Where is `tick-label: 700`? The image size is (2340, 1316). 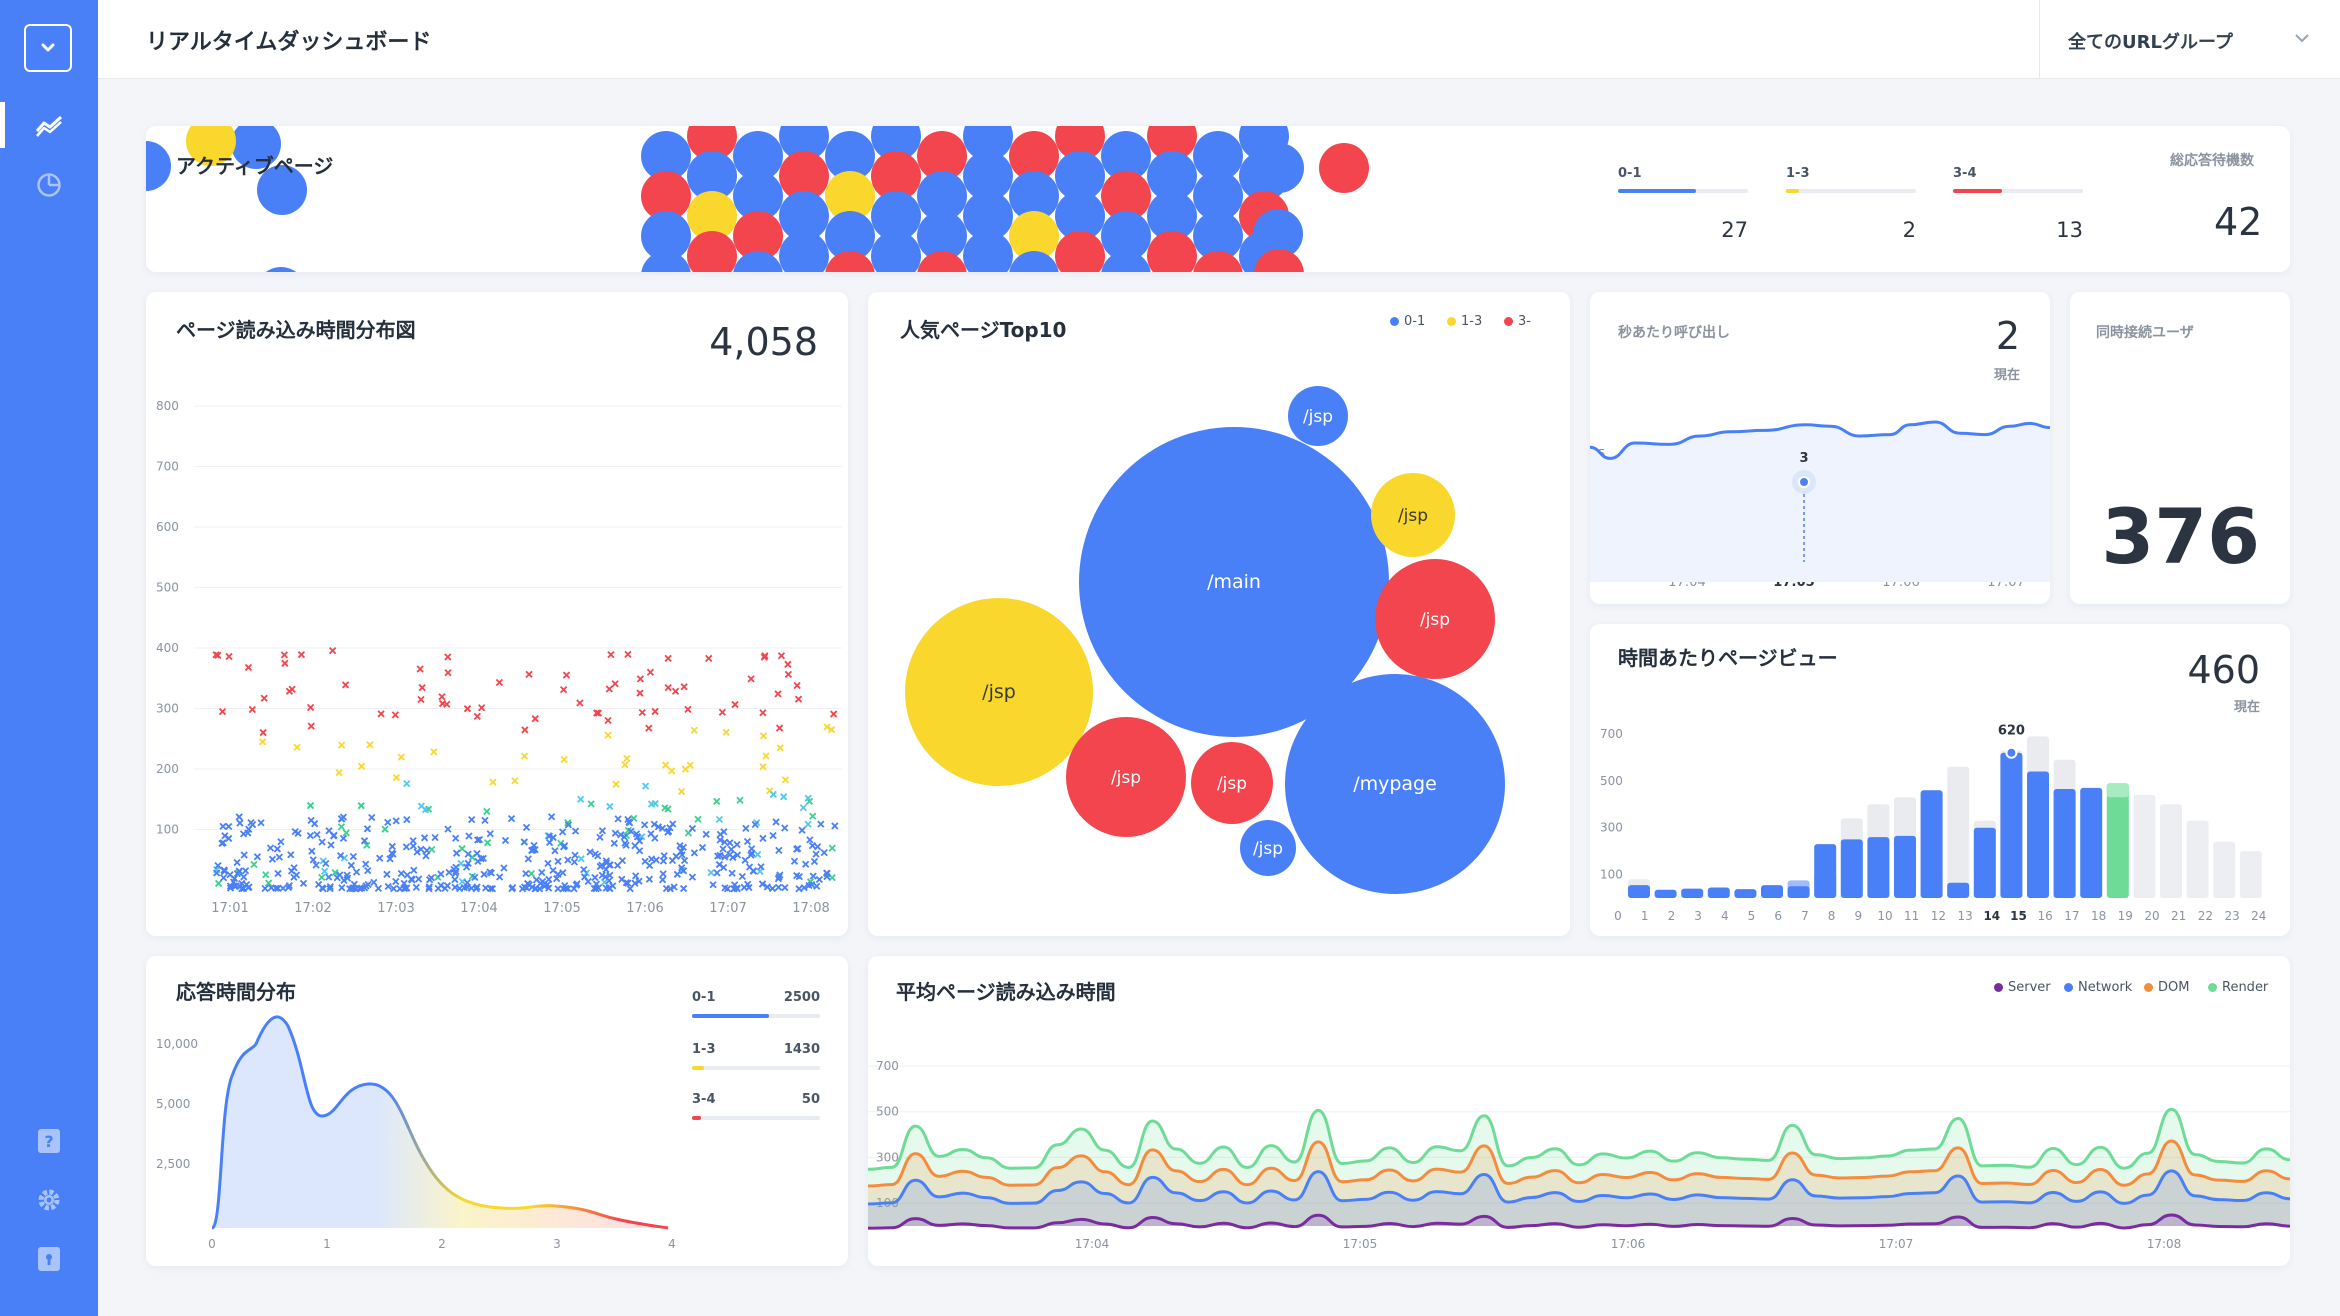
tick-label: 700 is located at coordinates (887, 1066).